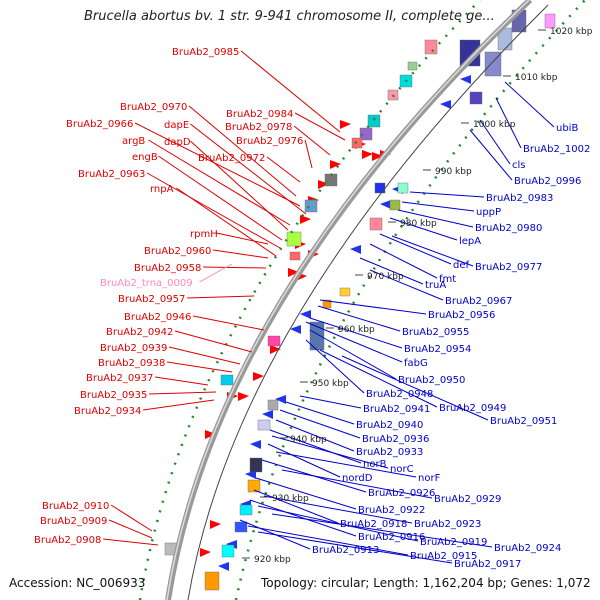 This screenshot has width=600, height=600. I want to click on gene-label-right: BruAb2_0951, so click(523, 421).